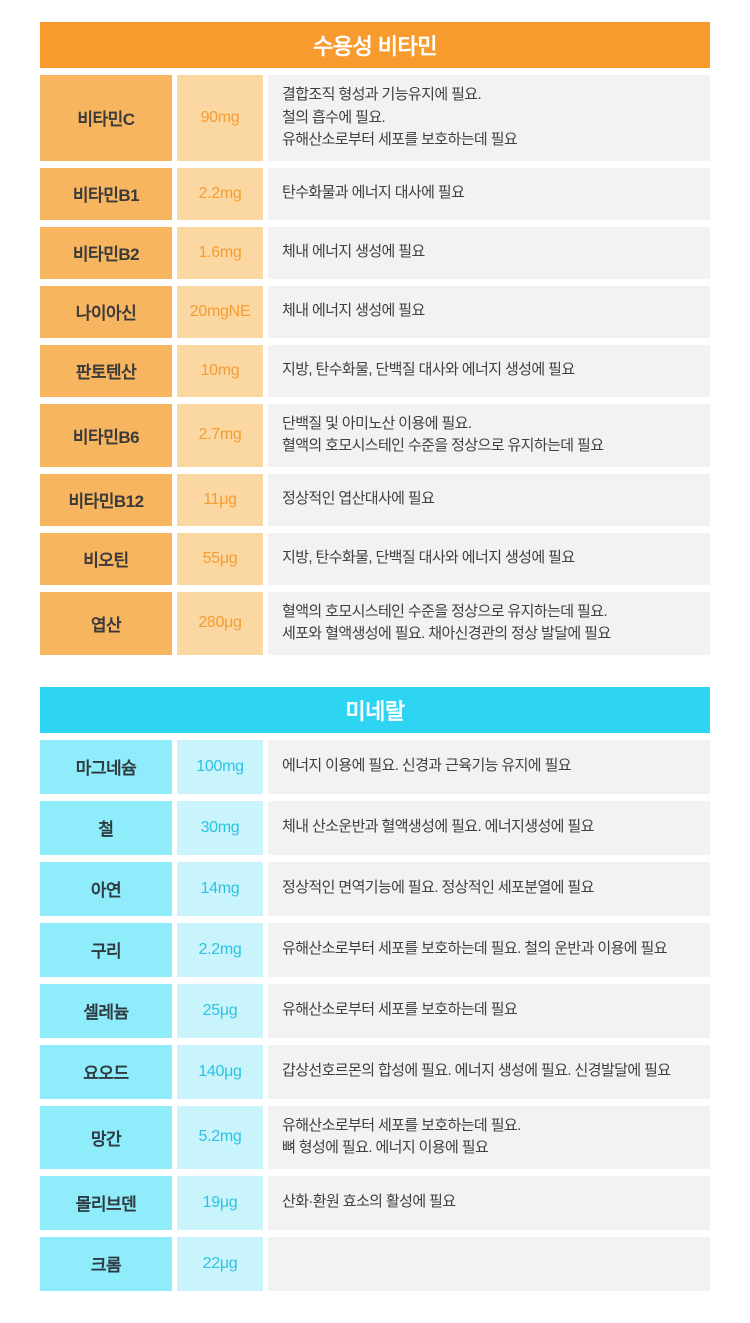 This screenshot has width=750, height=1323. What do you see at coordinates (106, 623) in the screenshot?
I see `nutrient-name-cell: 엽산` at bounding box center [106, 623].